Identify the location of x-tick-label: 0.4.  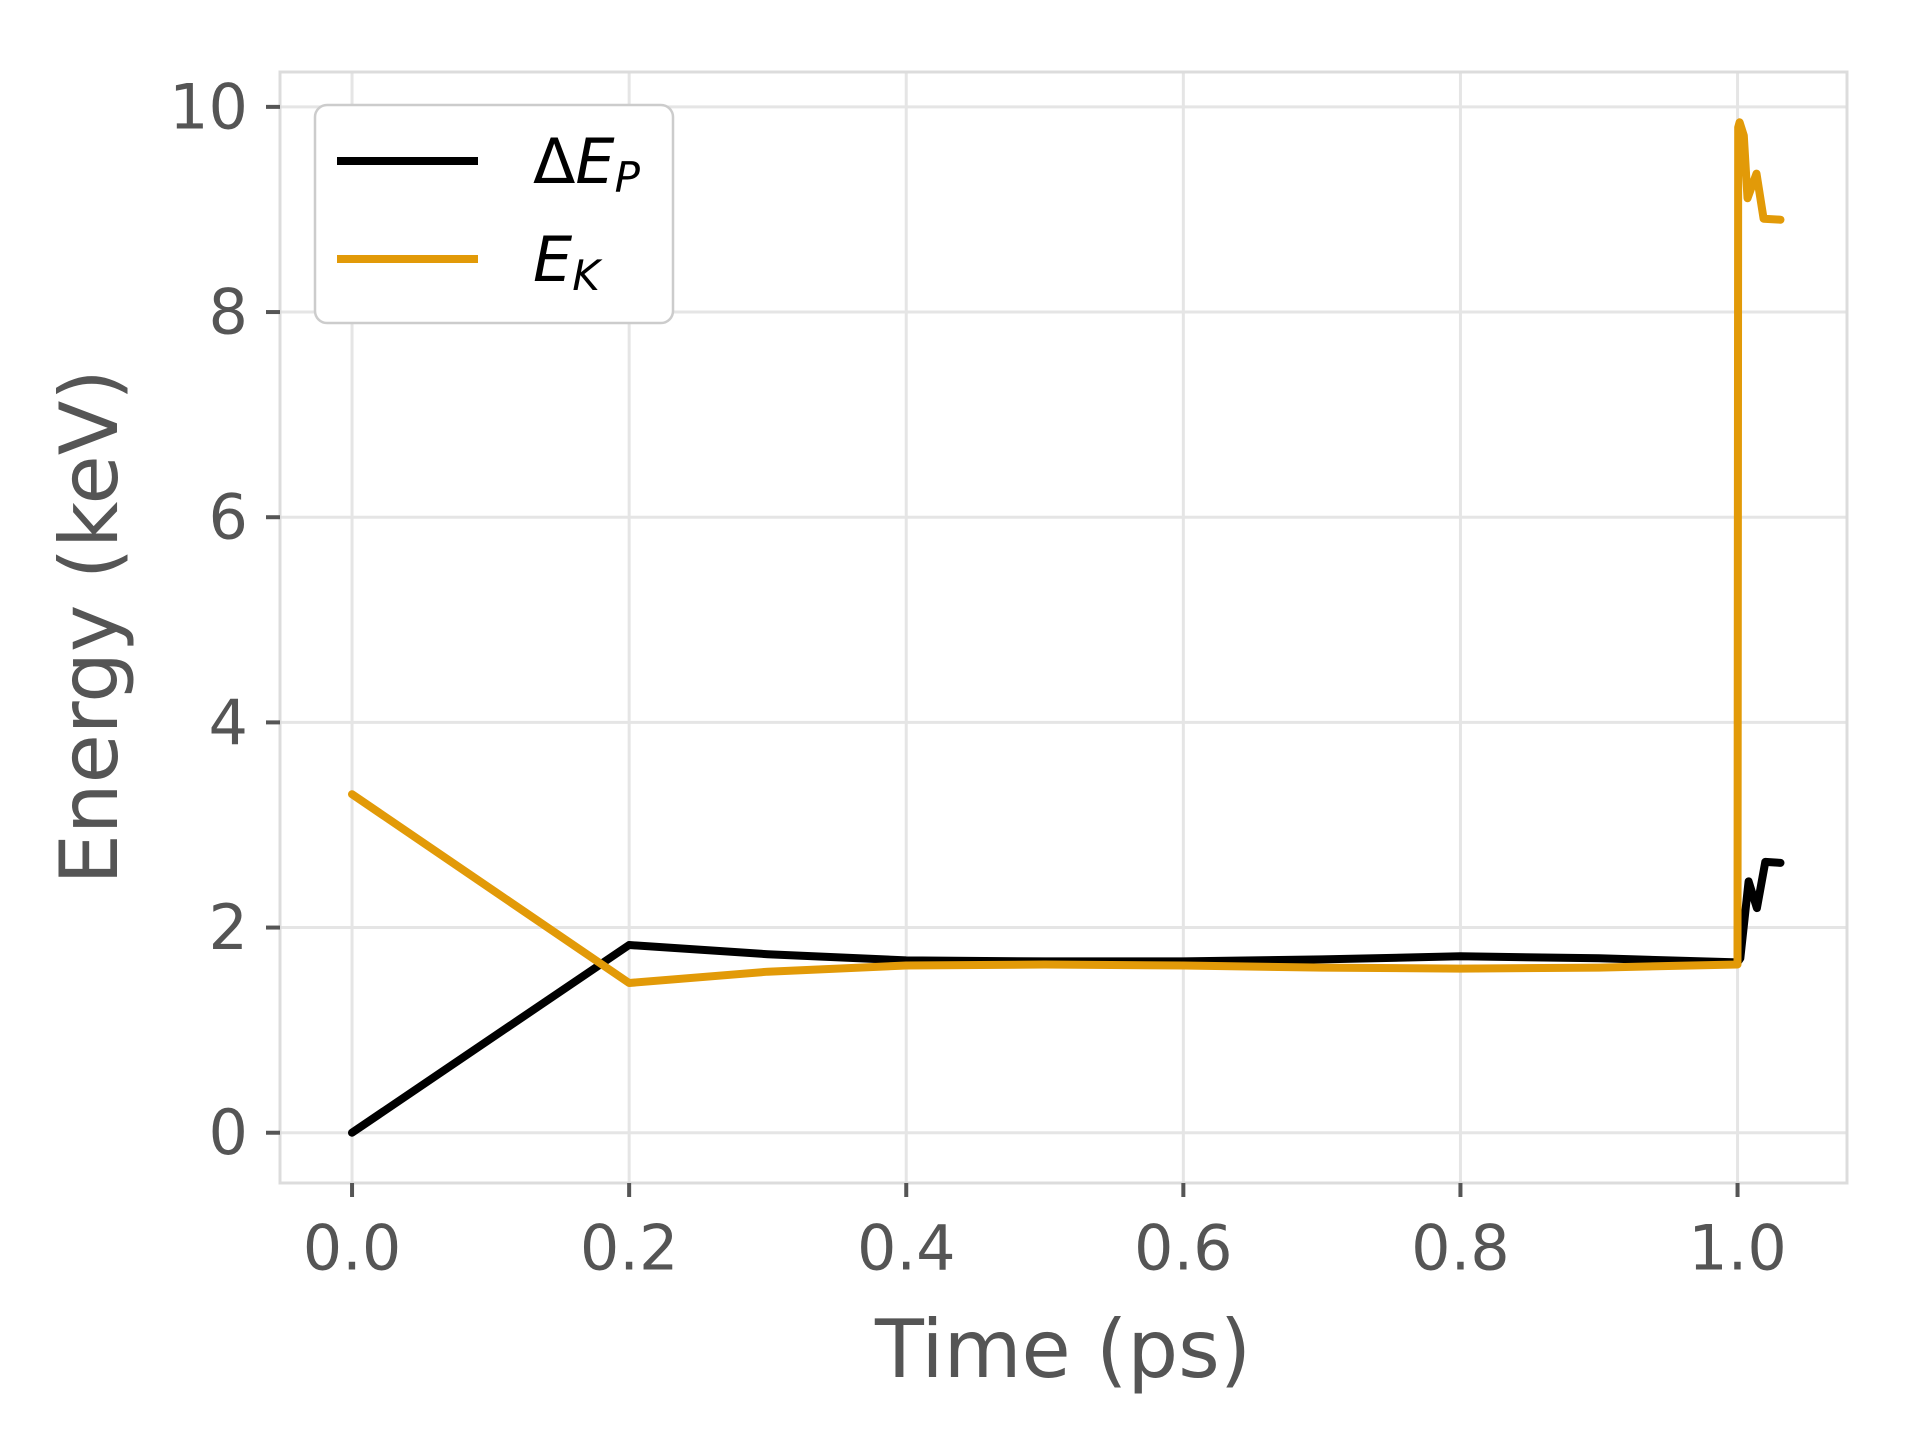
(906, 1247).